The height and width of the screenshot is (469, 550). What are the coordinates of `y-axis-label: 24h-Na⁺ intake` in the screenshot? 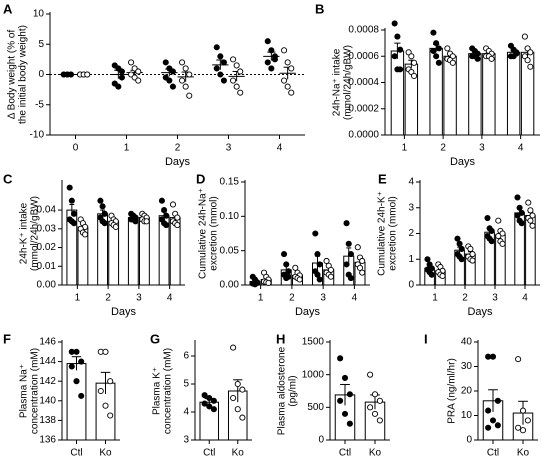 It's located at (337, 82).